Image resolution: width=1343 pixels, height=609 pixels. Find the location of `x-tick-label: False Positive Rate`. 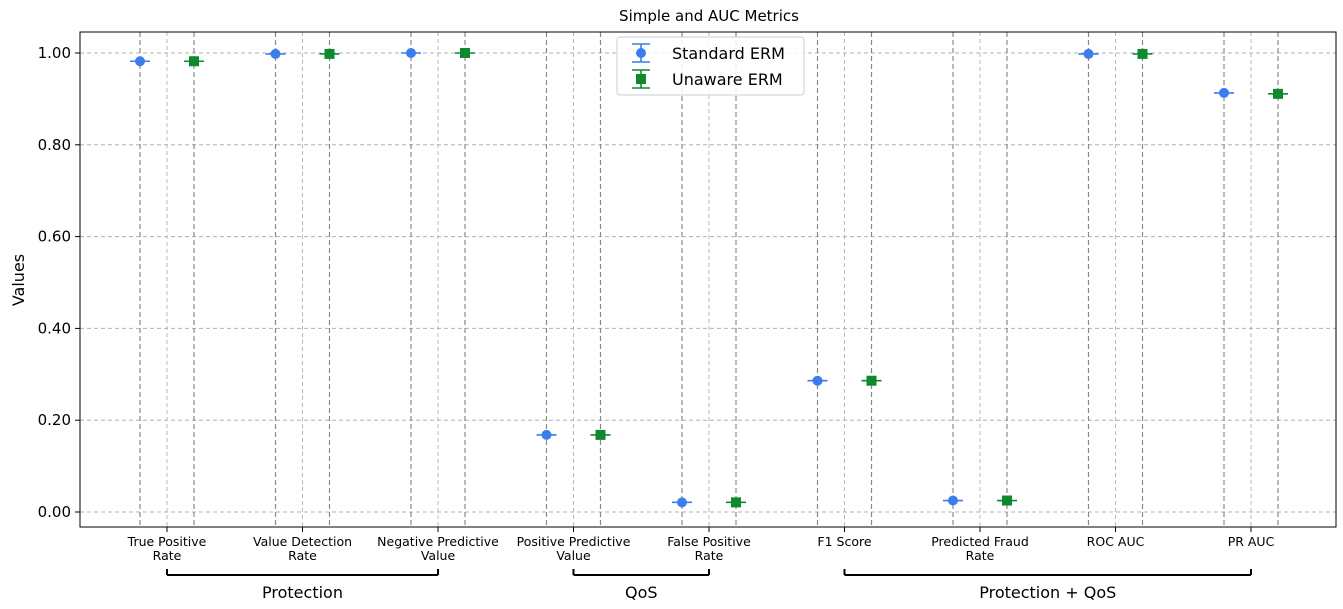

x-tick-label: False Positive Rate is located at coordinates (709, 548).